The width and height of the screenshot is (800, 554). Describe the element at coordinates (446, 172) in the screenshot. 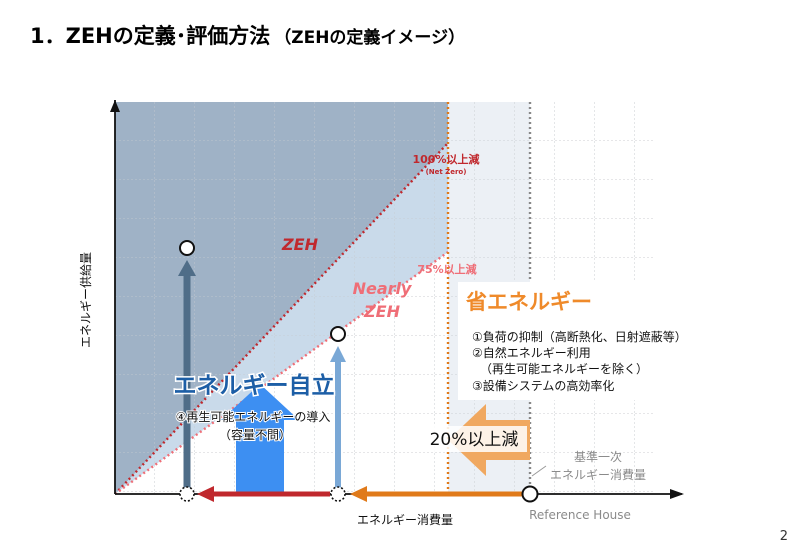

I see `full-reduction-sublabel: (Net Zero)` at that location.